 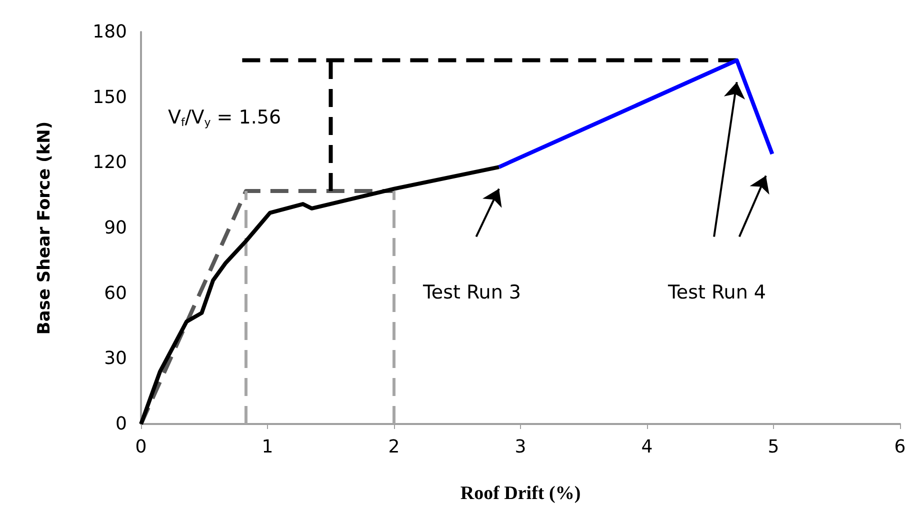 What do you see at coordinates (472, 293) in the screenshot?
I see `annotation: Test Run 3` at bounding box center [472, 293].